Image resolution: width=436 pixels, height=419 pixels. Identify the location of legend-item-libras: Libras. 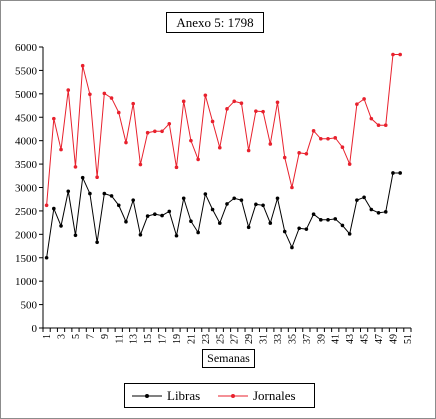
(171, 395).